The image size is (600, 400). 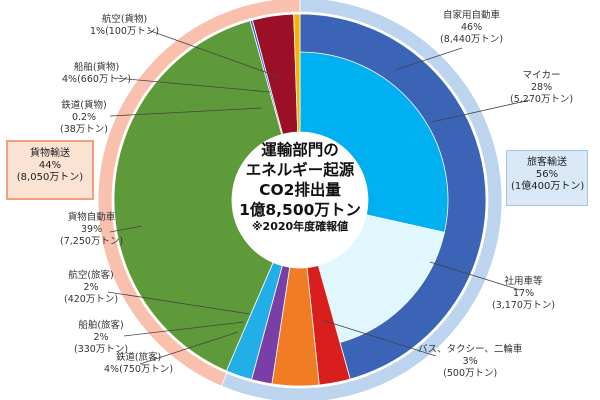 What do you see at coordinates (548, 186) in the screenshot?
I see `passenger-amount: (1億400万トン)` at bounding box center [548, 186].